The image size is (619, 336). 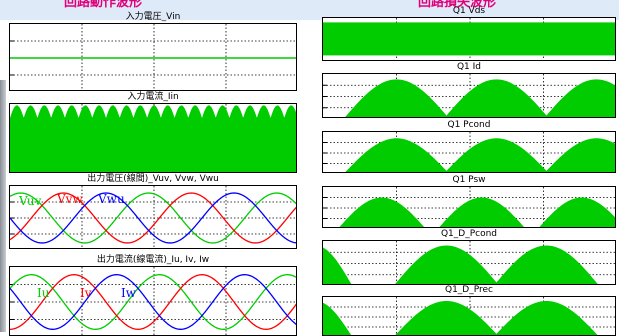 What do you see at coordinates (469, 234) in the screenshot?
I see `plot-title-d-pcond: Q1_D_Pcond` at bounding box center [469, 234].